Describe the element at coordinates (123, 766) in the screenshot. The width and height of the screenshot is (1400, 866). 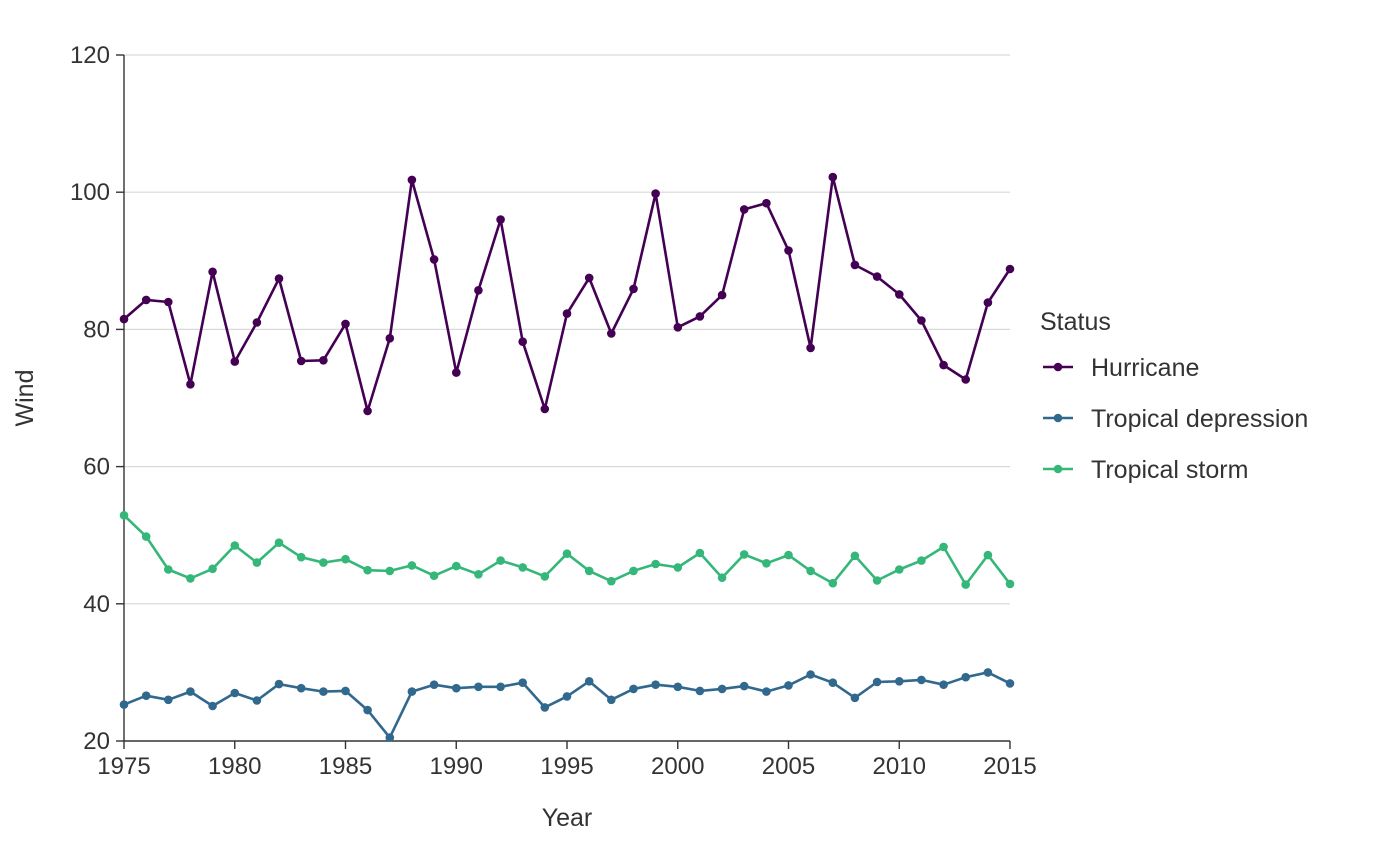
I see `x-tick-label: 1975` at that location.